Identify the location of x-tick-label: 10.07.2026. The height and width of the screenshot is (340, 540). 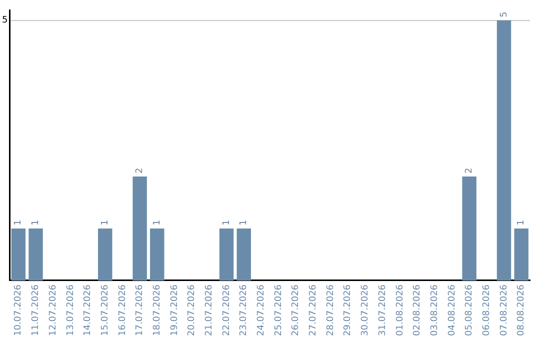
(19, 310).